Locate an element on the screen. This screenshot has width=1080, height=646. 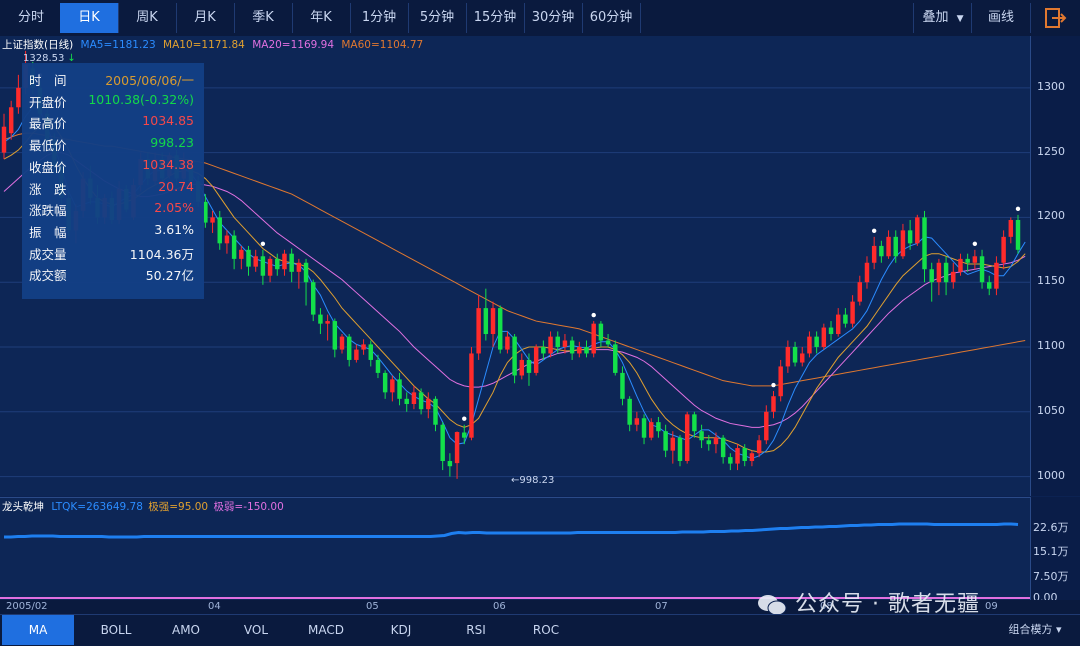
tab-年K: 年K is located at coordinates (321, 18).